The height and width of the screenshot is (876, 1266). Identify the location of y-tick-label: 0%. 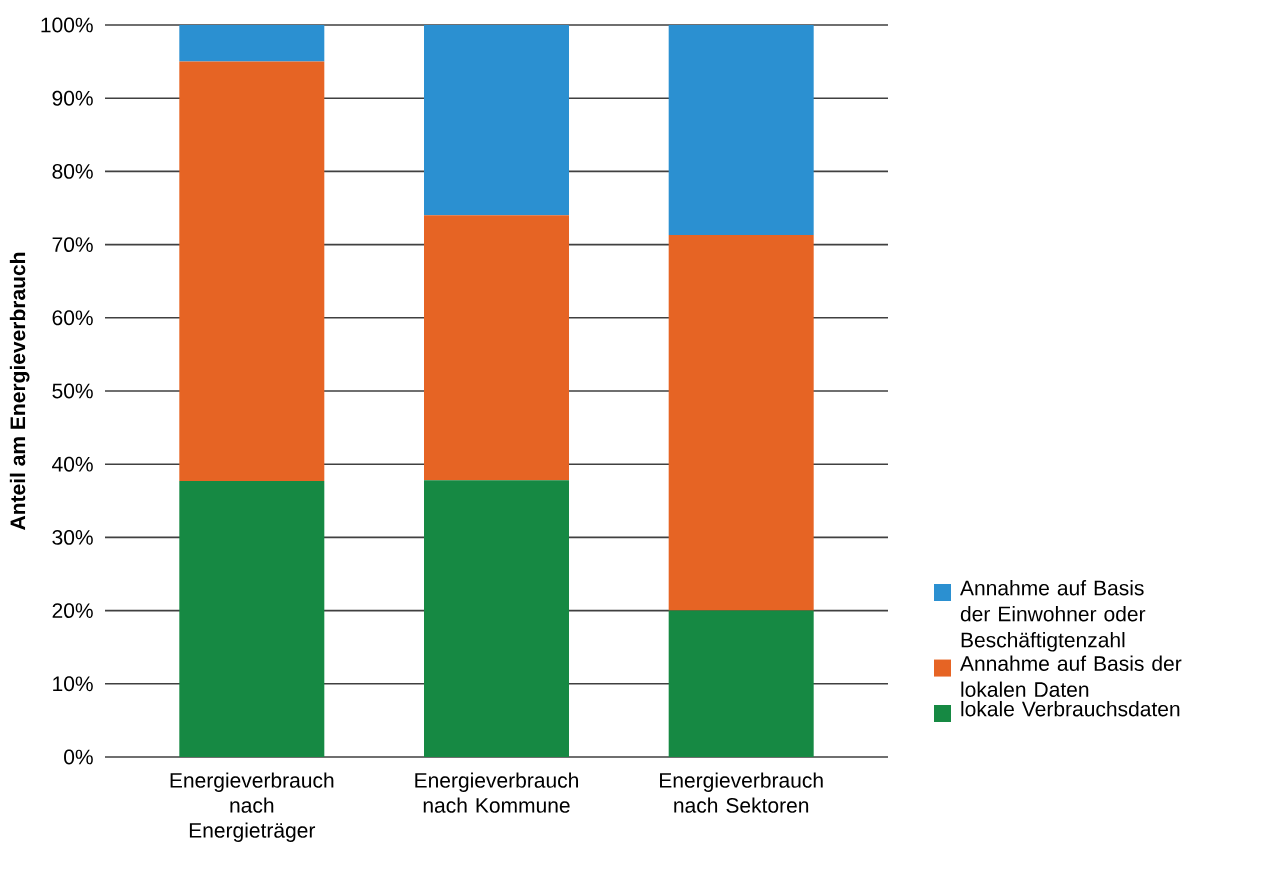
(78, 757).